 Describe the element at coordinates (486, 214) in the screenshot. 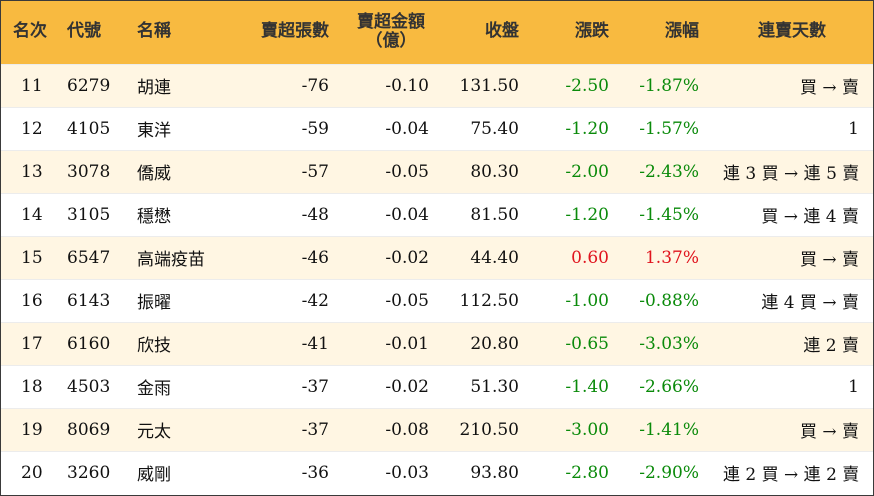

I see `close-cell: 81.50` at that location.